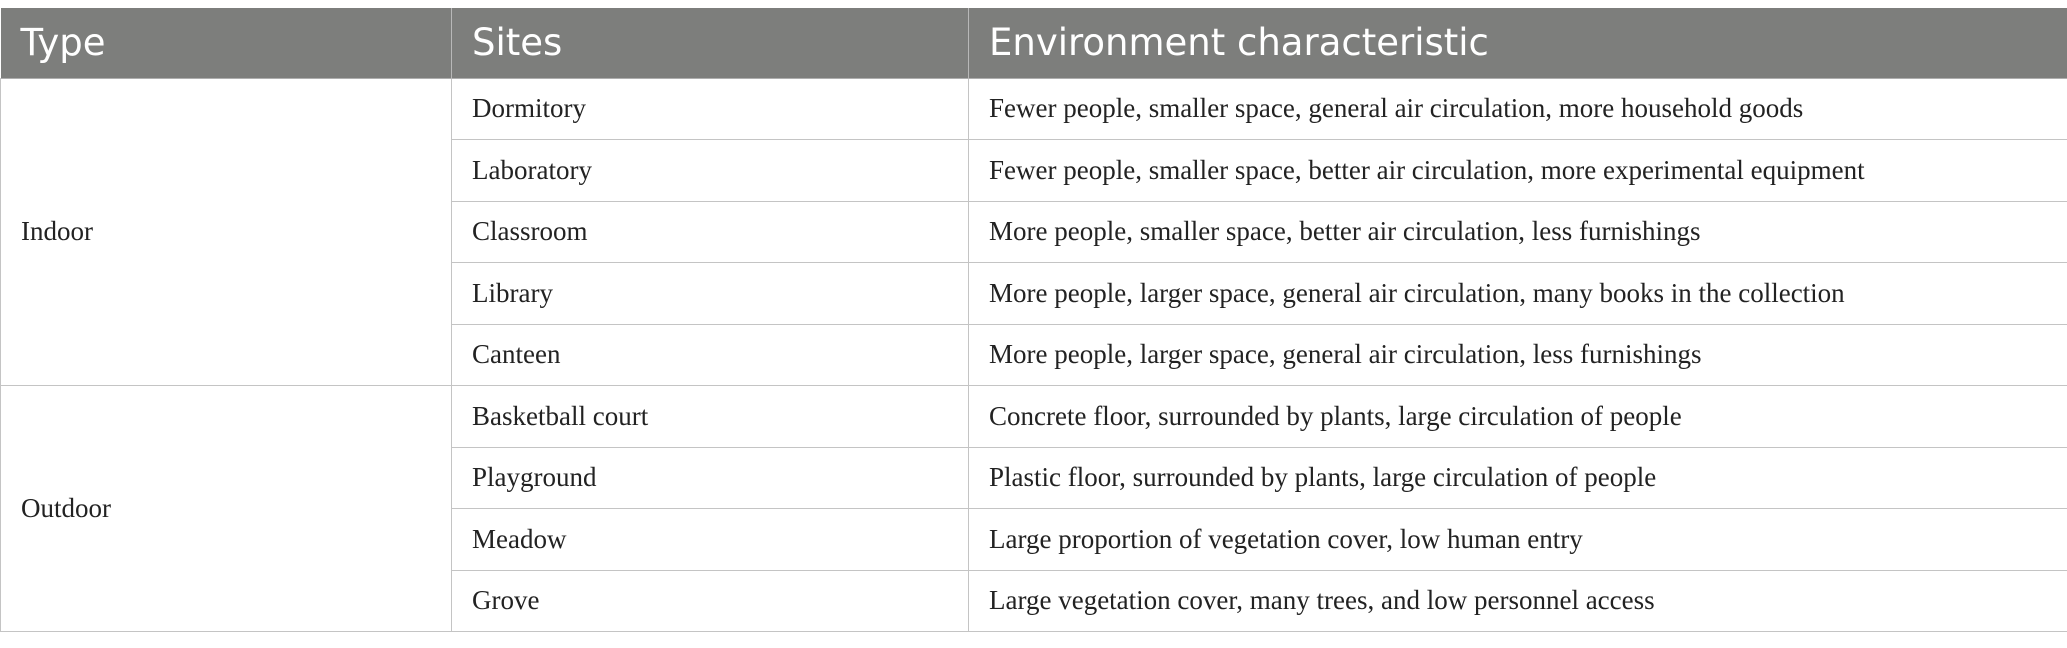 Image resolution: width=2067 pixels, height=648 pixels. I want to click on type-cell-outdoor: Outdoor, so click(226, 508).